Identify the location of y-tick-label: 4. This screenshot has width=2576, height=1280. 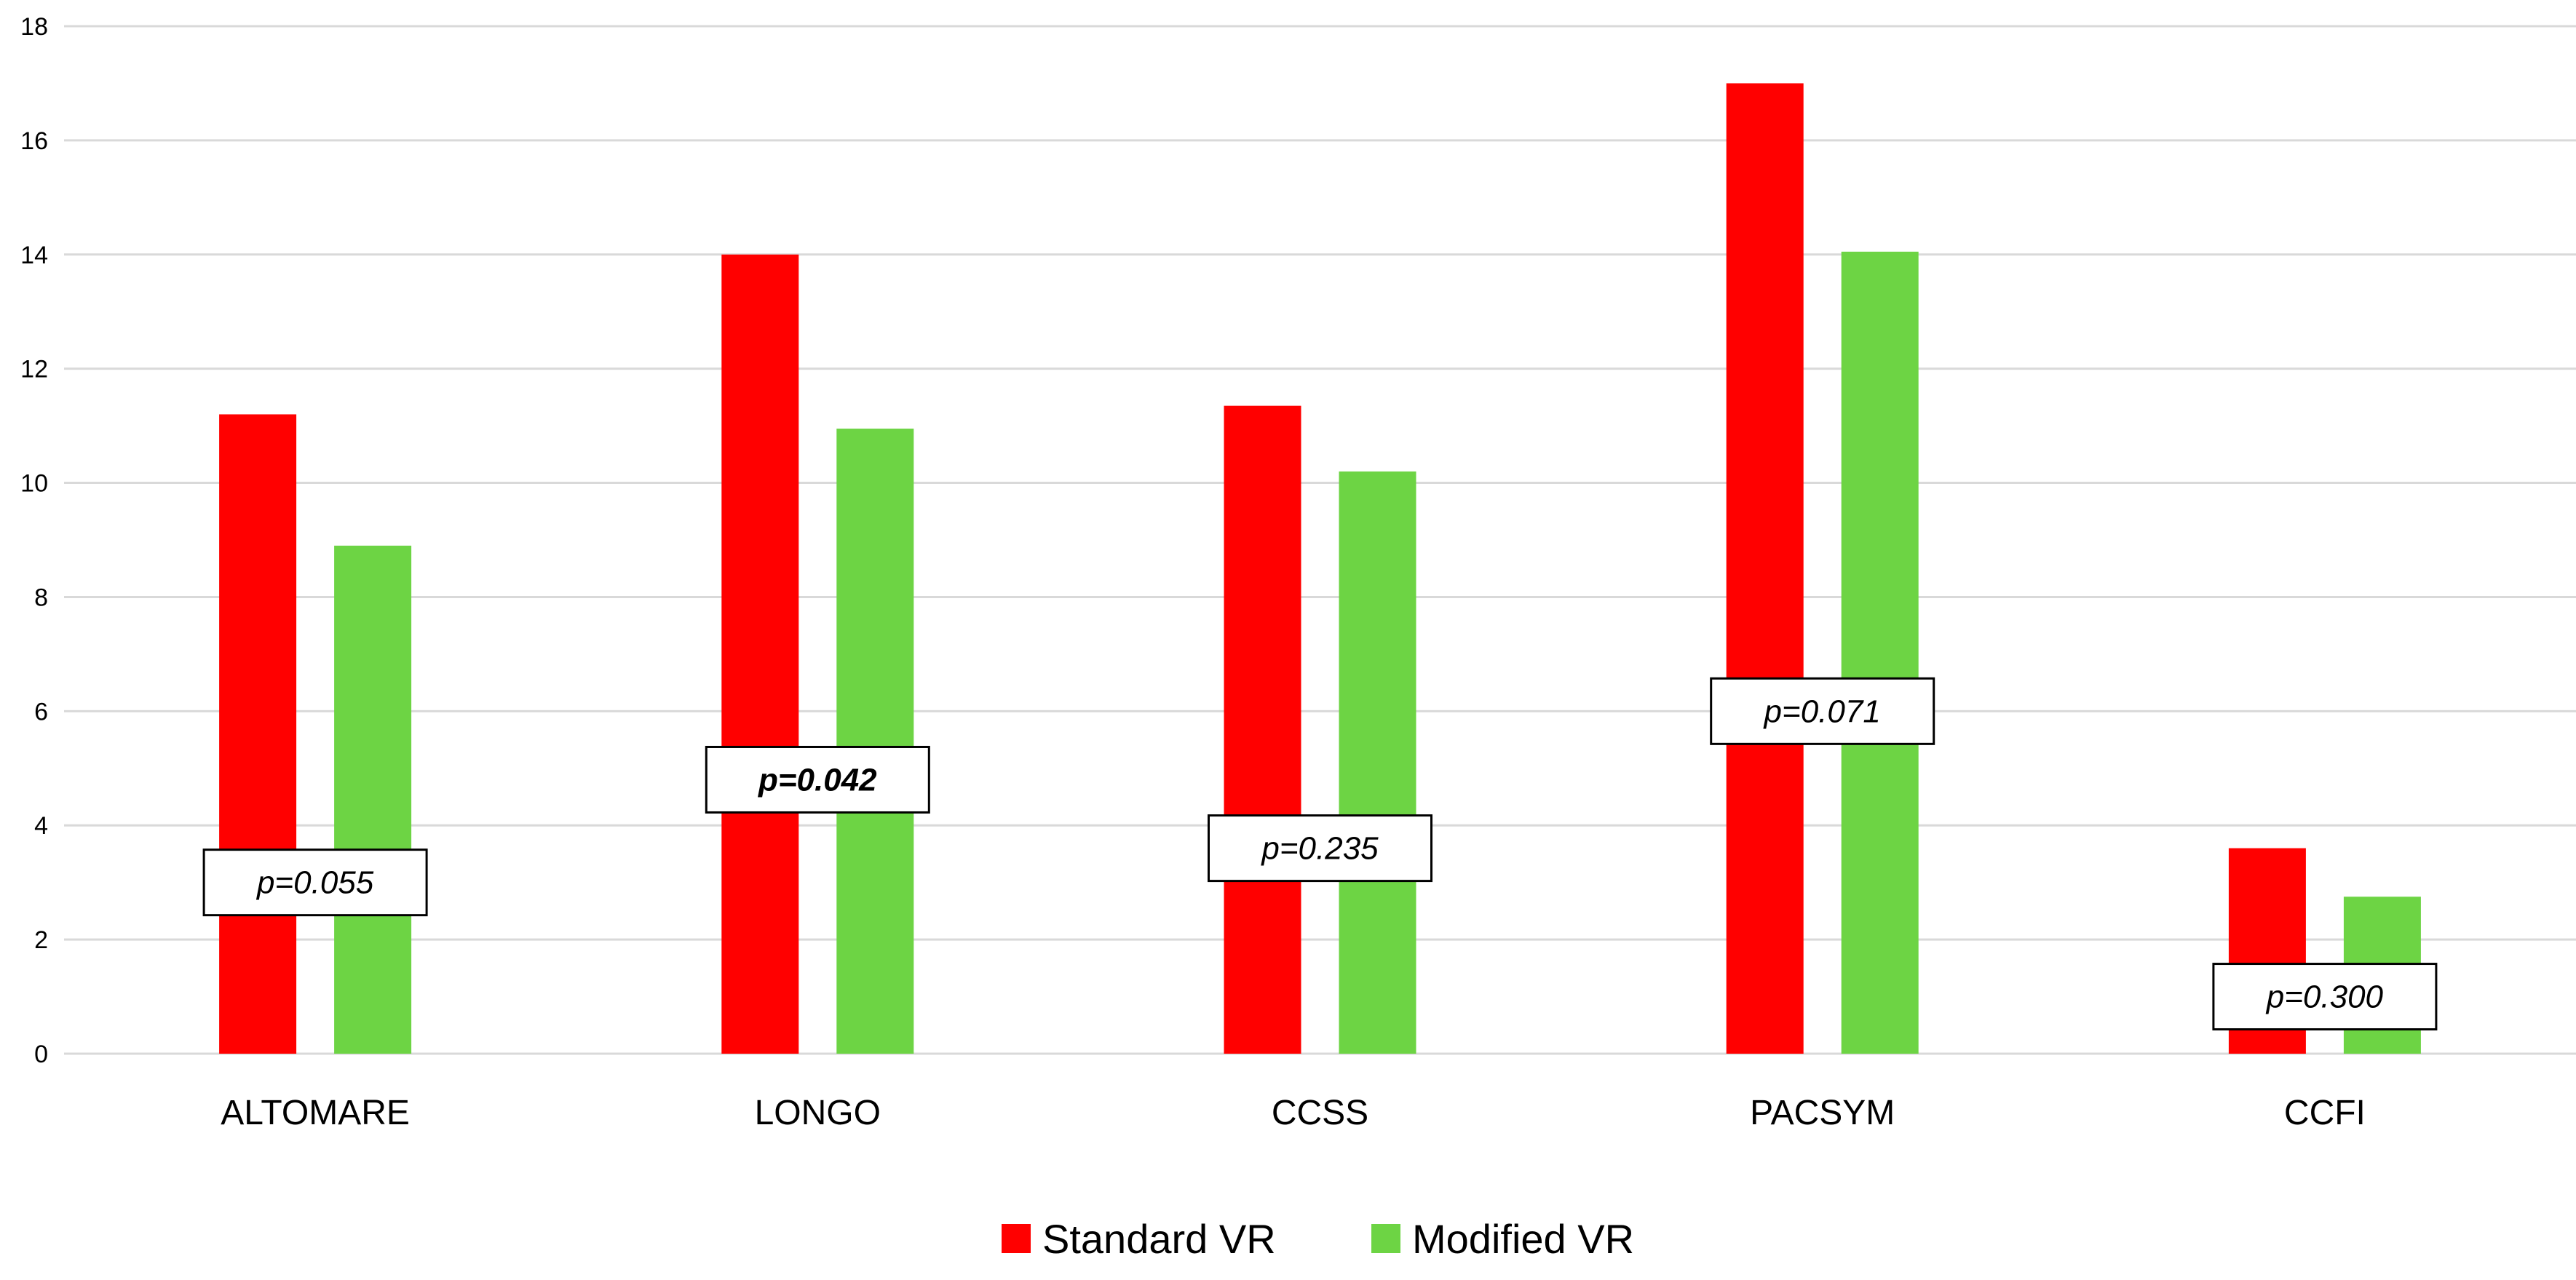
(41, 826).